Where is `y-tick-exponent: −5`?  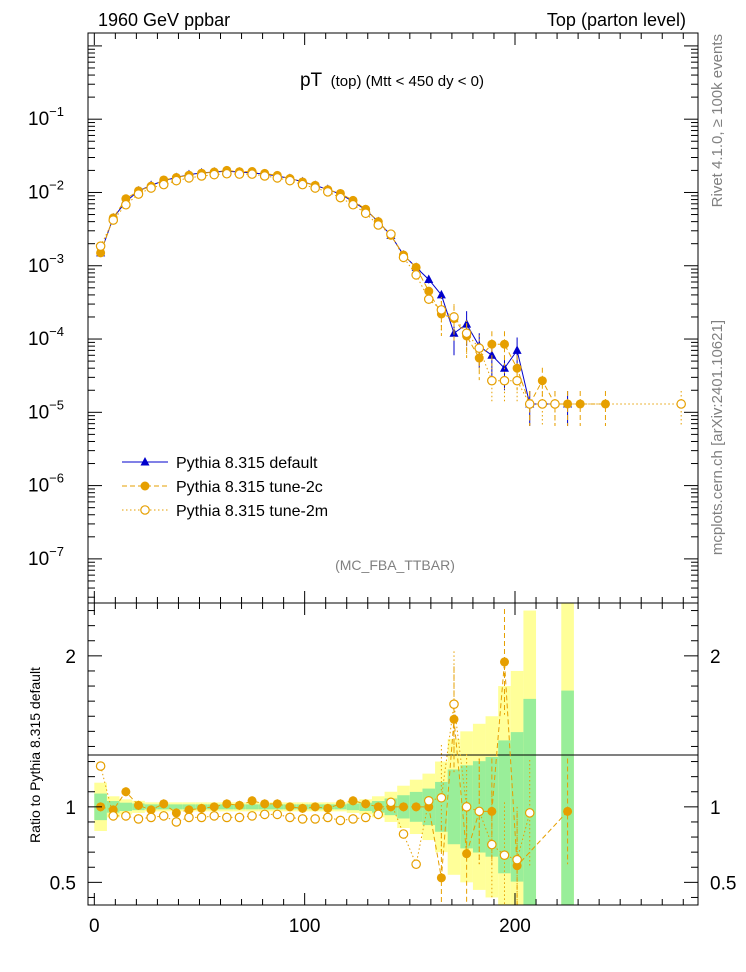 y-tick-exponent: −5 is located at coordinates (56, 404).